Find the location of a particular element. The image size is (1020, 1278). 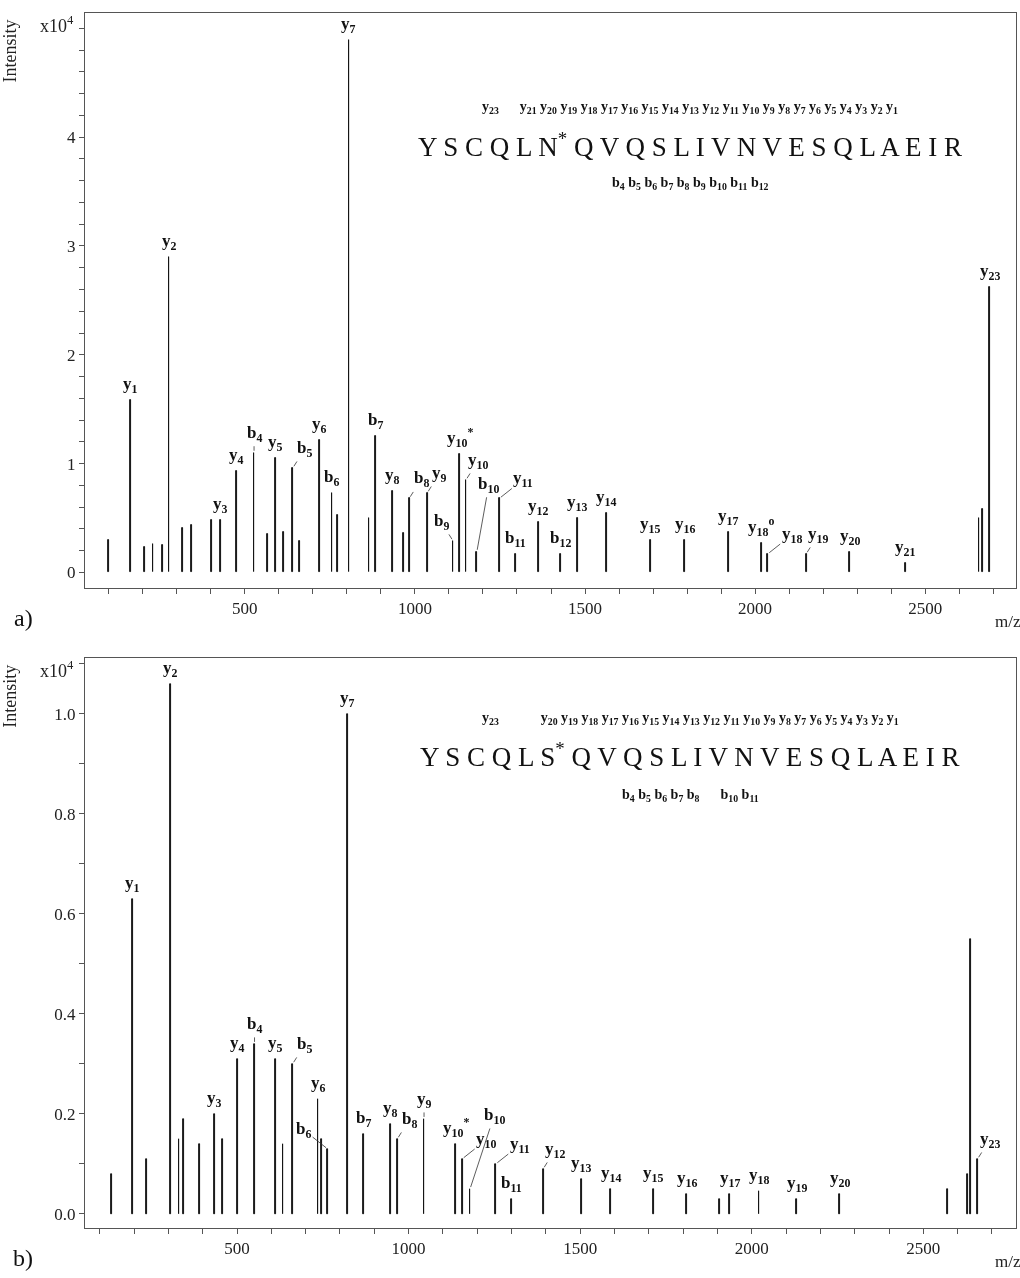

y-tick-label: 0.8 is located at coordinates (65, 814).